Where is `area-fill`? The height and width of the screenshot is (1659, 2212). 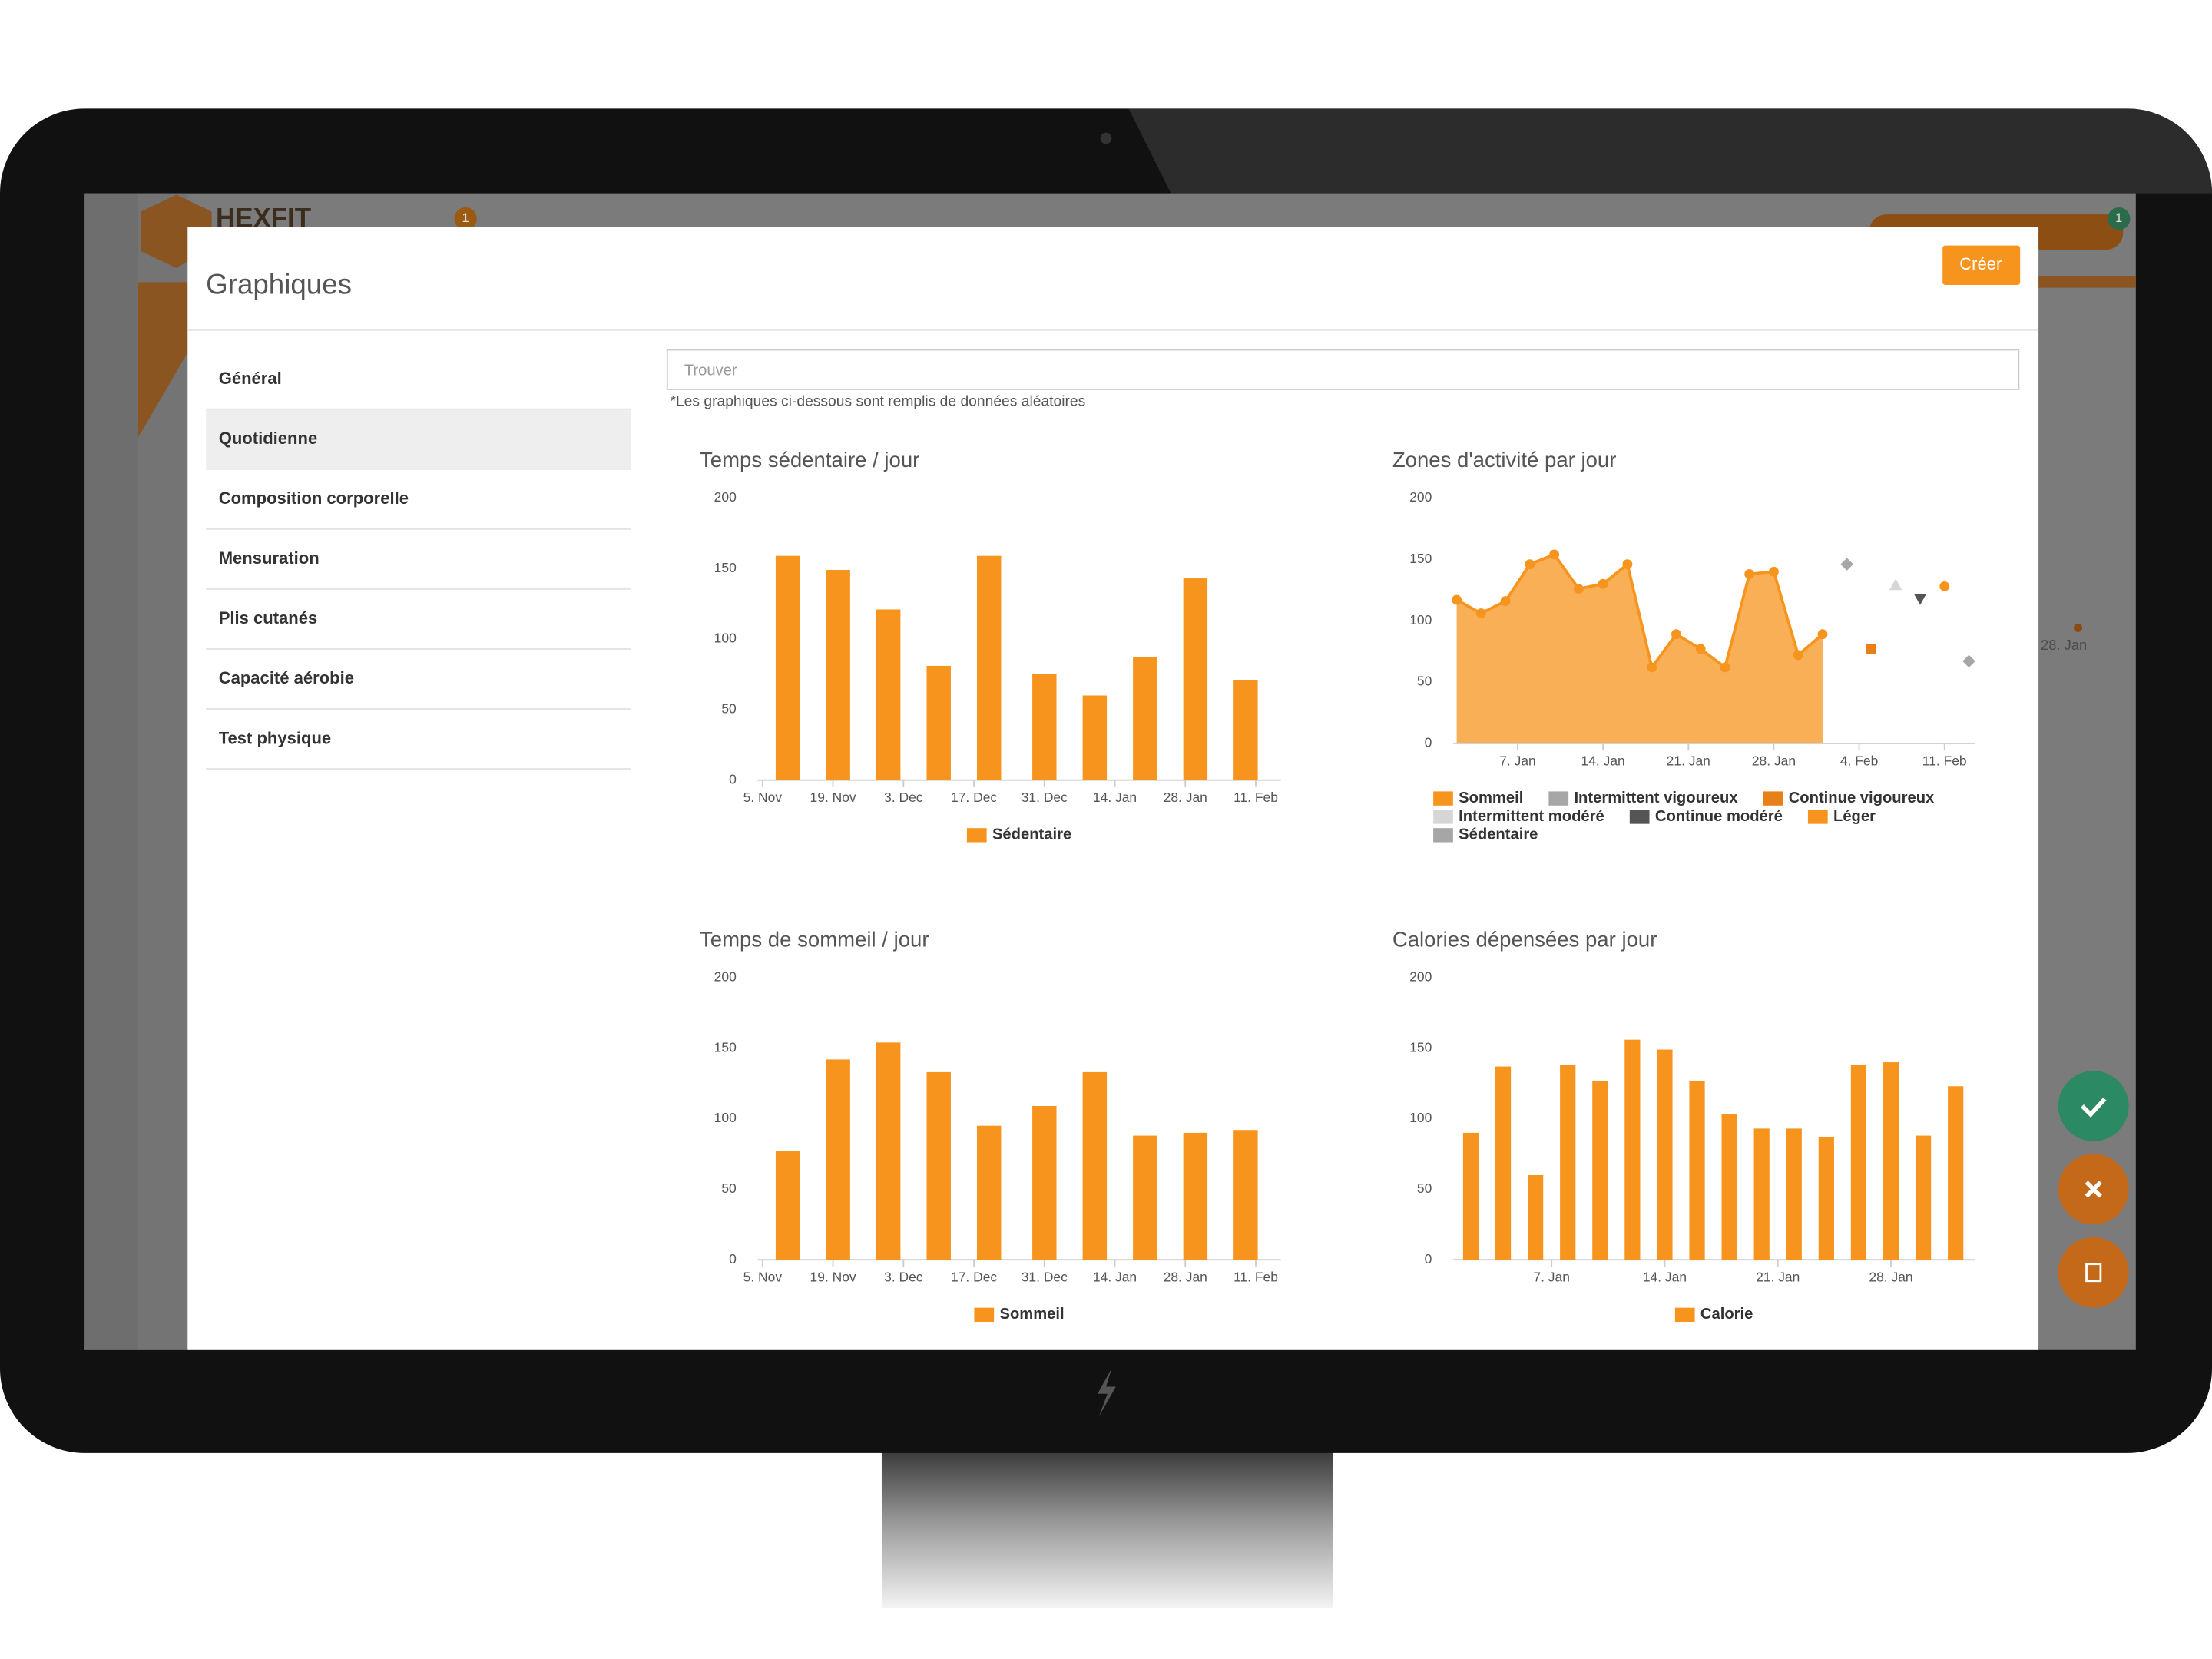
area-fill is located at coordinates (1640, 649).